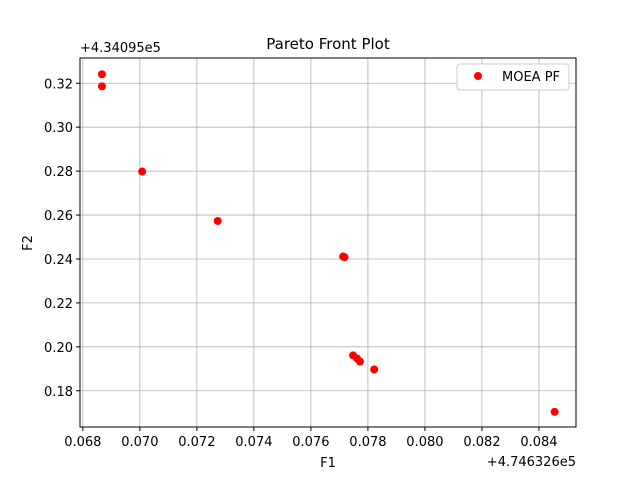 This screenshot has height=480, width=640. I want to click on x-axis-label: F1, so click(328, 463).